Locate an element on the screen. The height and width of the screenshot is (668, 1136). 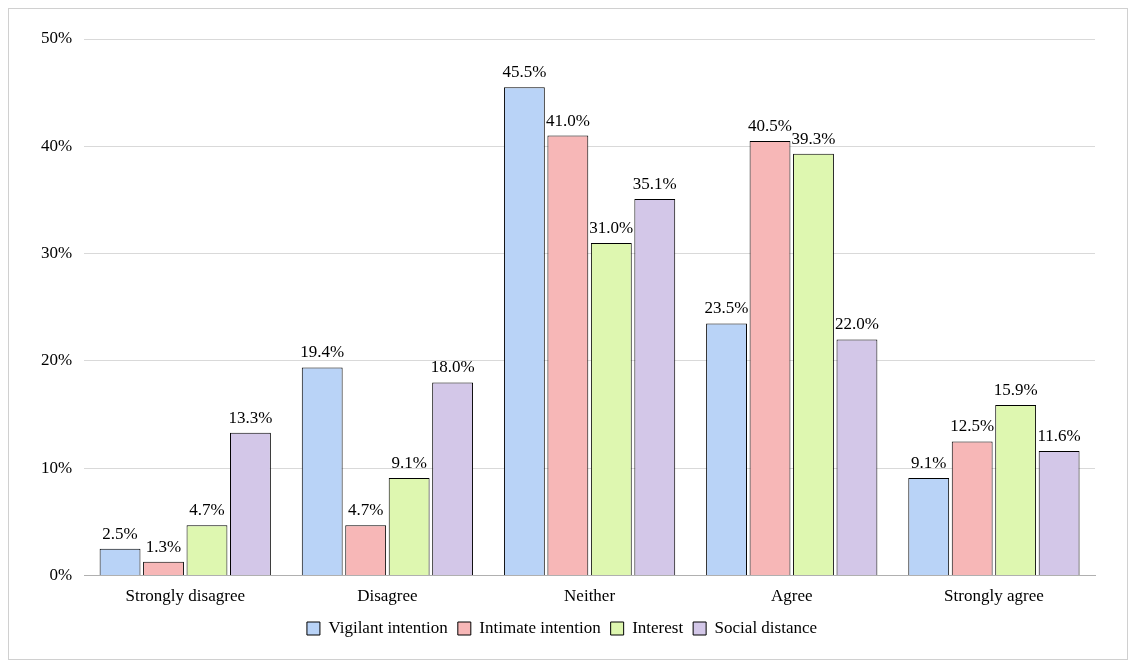
text: 11.6% is located at coordinates (1059, 436).